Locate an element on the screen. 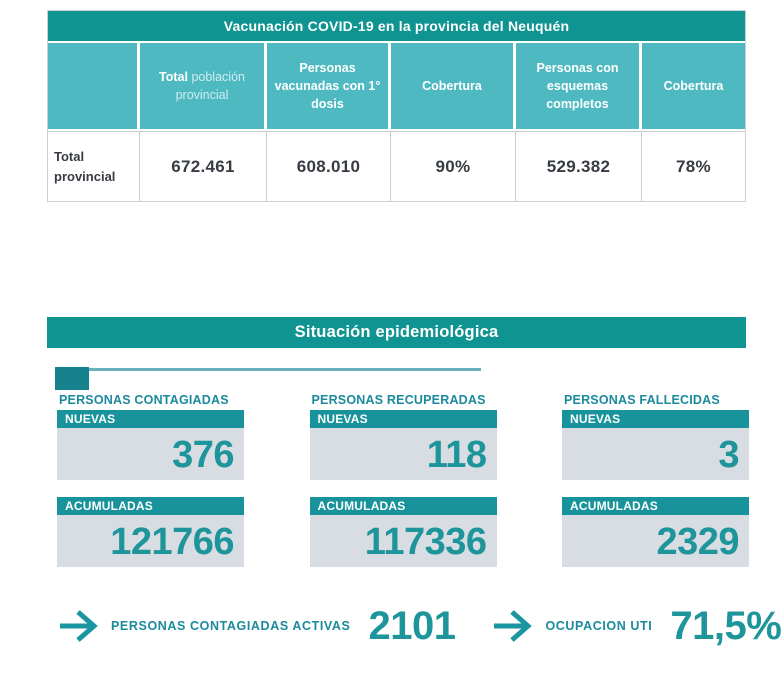 This screenshot has width=781, height=685. header-cell-total-poblacion: Total población provincial is located at coordinates (203, 86).